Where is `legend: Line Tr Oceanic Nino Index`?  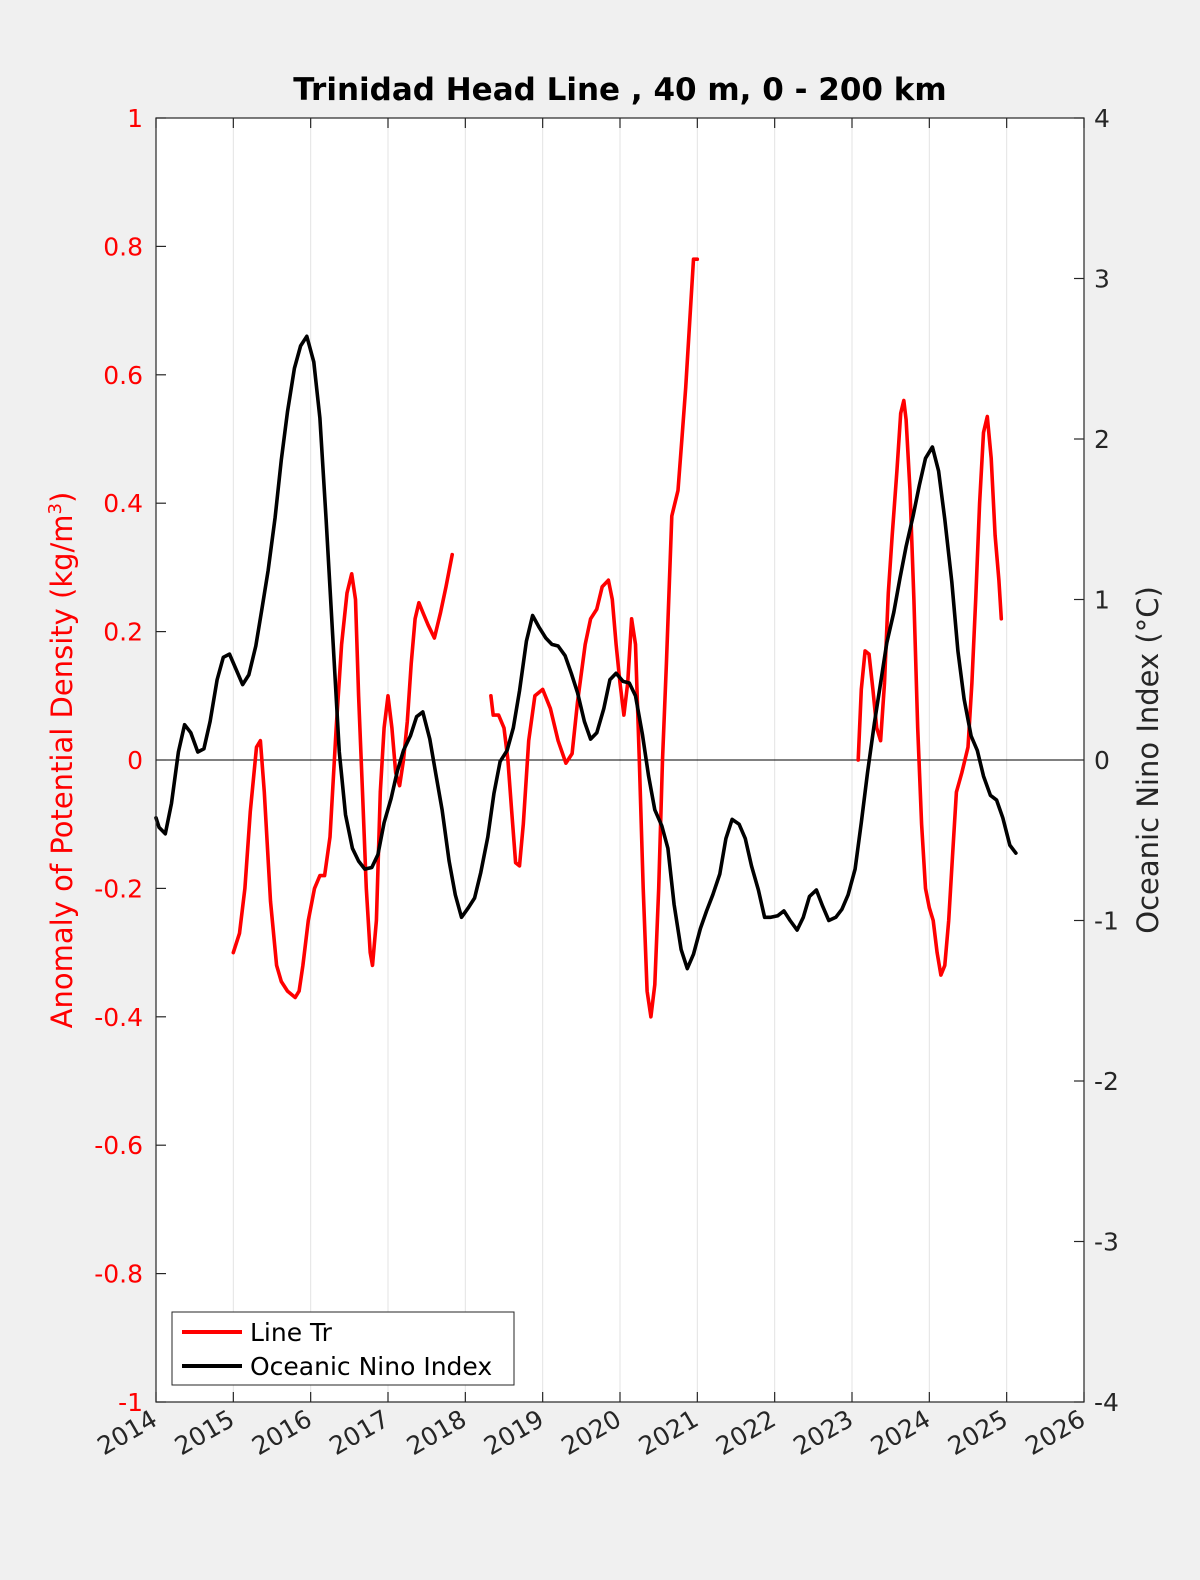 legend: Line Tr Oceanic Nino Index is located at coordinates (343, 1348).